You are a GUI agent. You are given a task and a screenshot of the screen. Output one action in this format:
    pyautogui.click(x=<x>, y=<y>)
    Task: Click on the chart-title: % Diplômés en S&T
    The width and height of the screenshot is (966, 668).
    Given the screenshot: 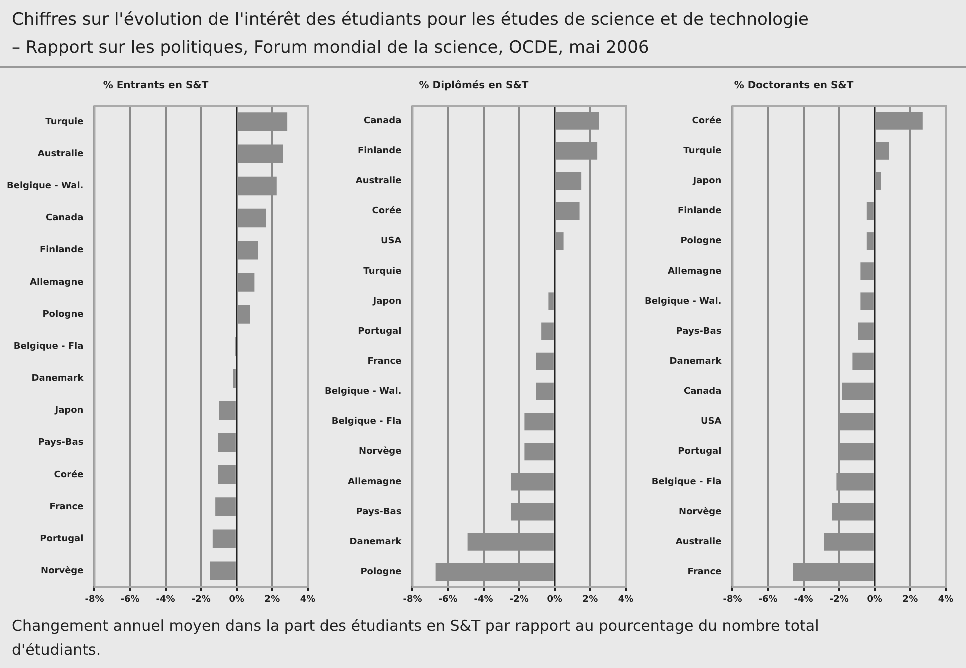 What is the action you would take?
    pyautogui.click(x=474, y=86)
    